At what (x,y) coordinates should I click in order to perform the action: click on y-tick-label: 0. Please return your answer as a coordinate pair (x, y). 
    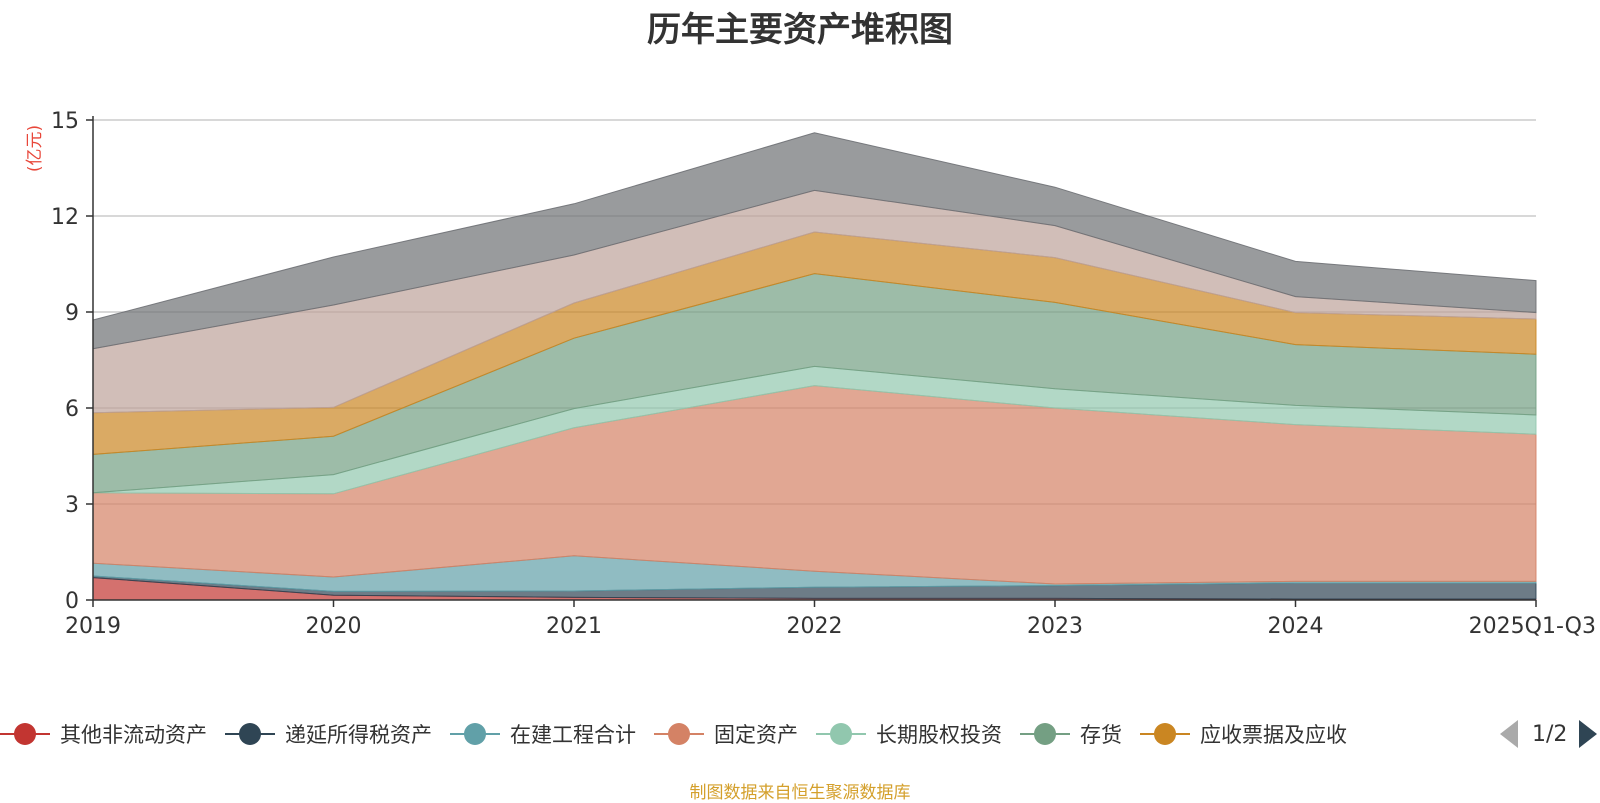
    Looking at the image, I should click on (72, 601).